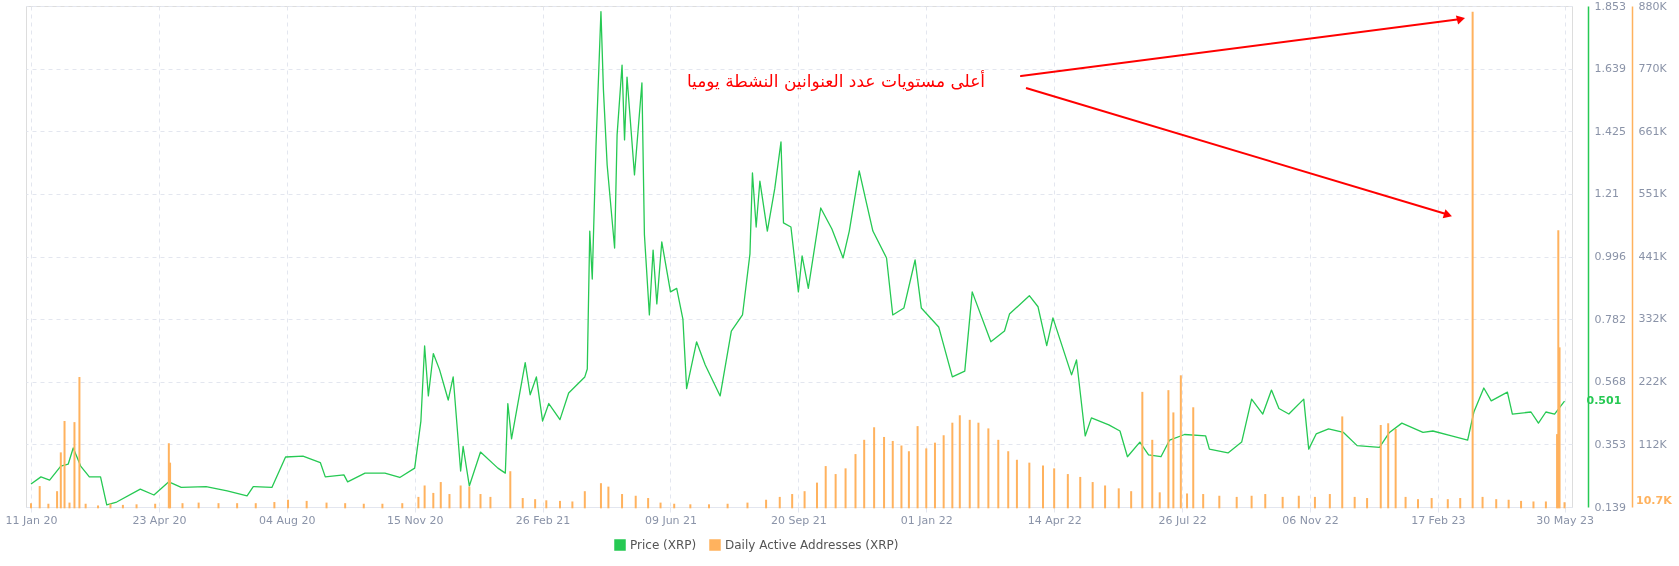  Describe the element at coordinates (1653, 382) in the screenshot. I see `y2-tick-label: 222K` at that location.